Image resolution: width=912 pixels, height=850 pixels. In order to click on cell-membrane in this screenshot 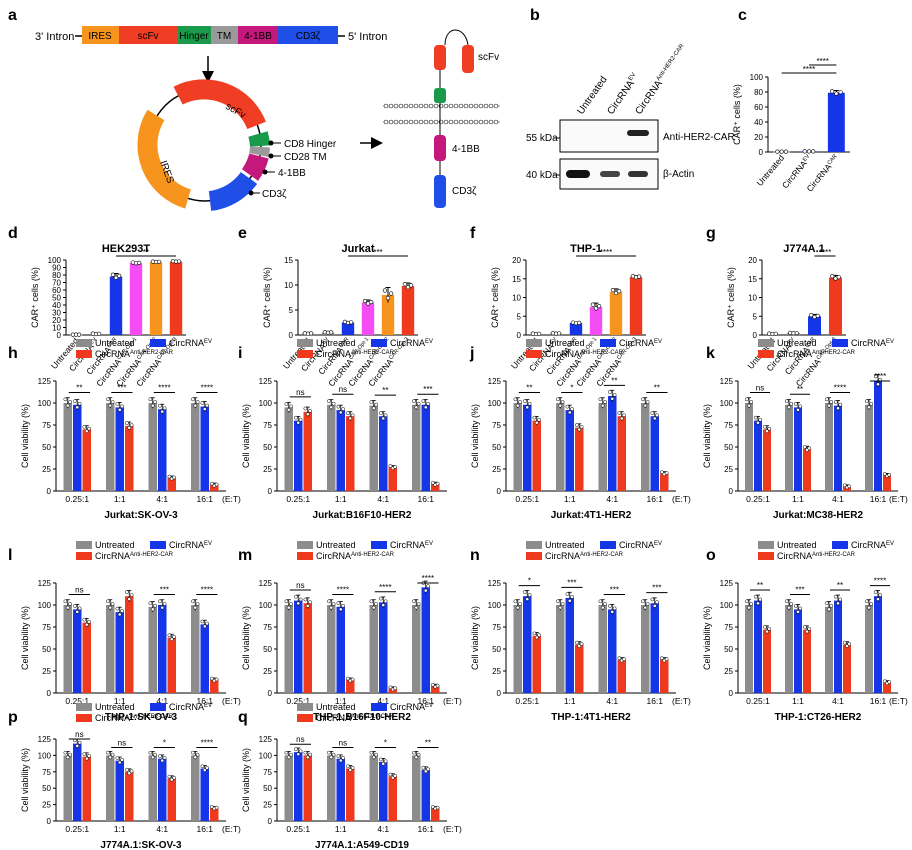, I will do `click(441, 114)`.